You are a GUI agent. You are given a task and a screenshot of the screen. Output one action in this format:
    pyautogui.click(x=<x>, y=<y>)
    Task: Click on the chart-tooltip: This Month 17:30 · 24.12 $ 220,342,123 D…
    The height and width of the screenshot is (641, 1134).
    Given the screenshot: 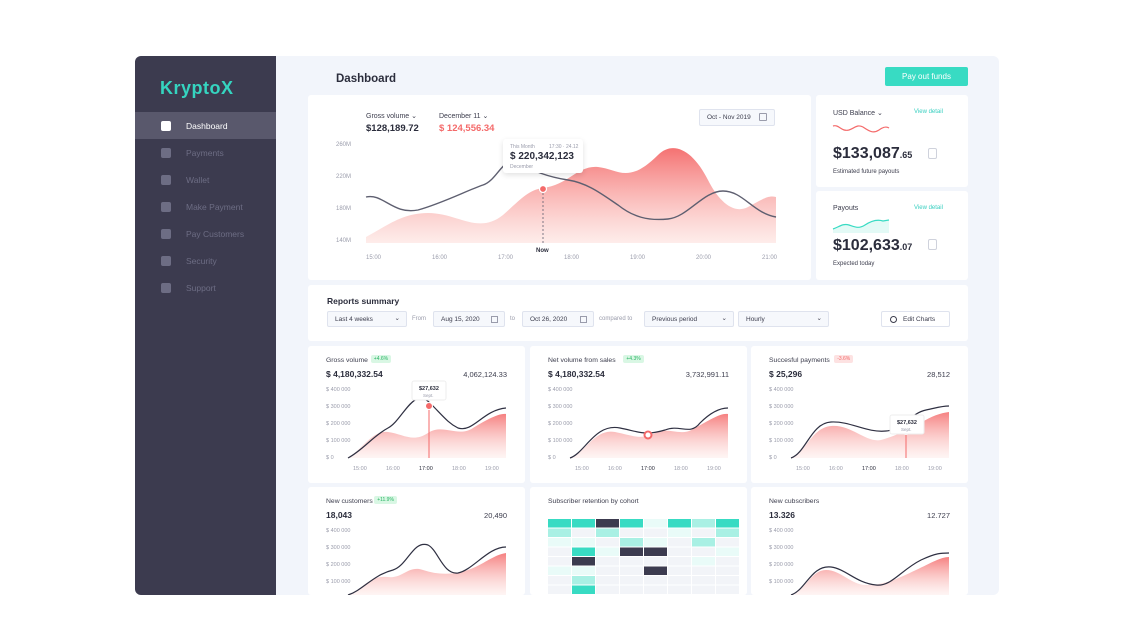 What is the action you would take?
    pyautogui.click(x=543, y=156)
    